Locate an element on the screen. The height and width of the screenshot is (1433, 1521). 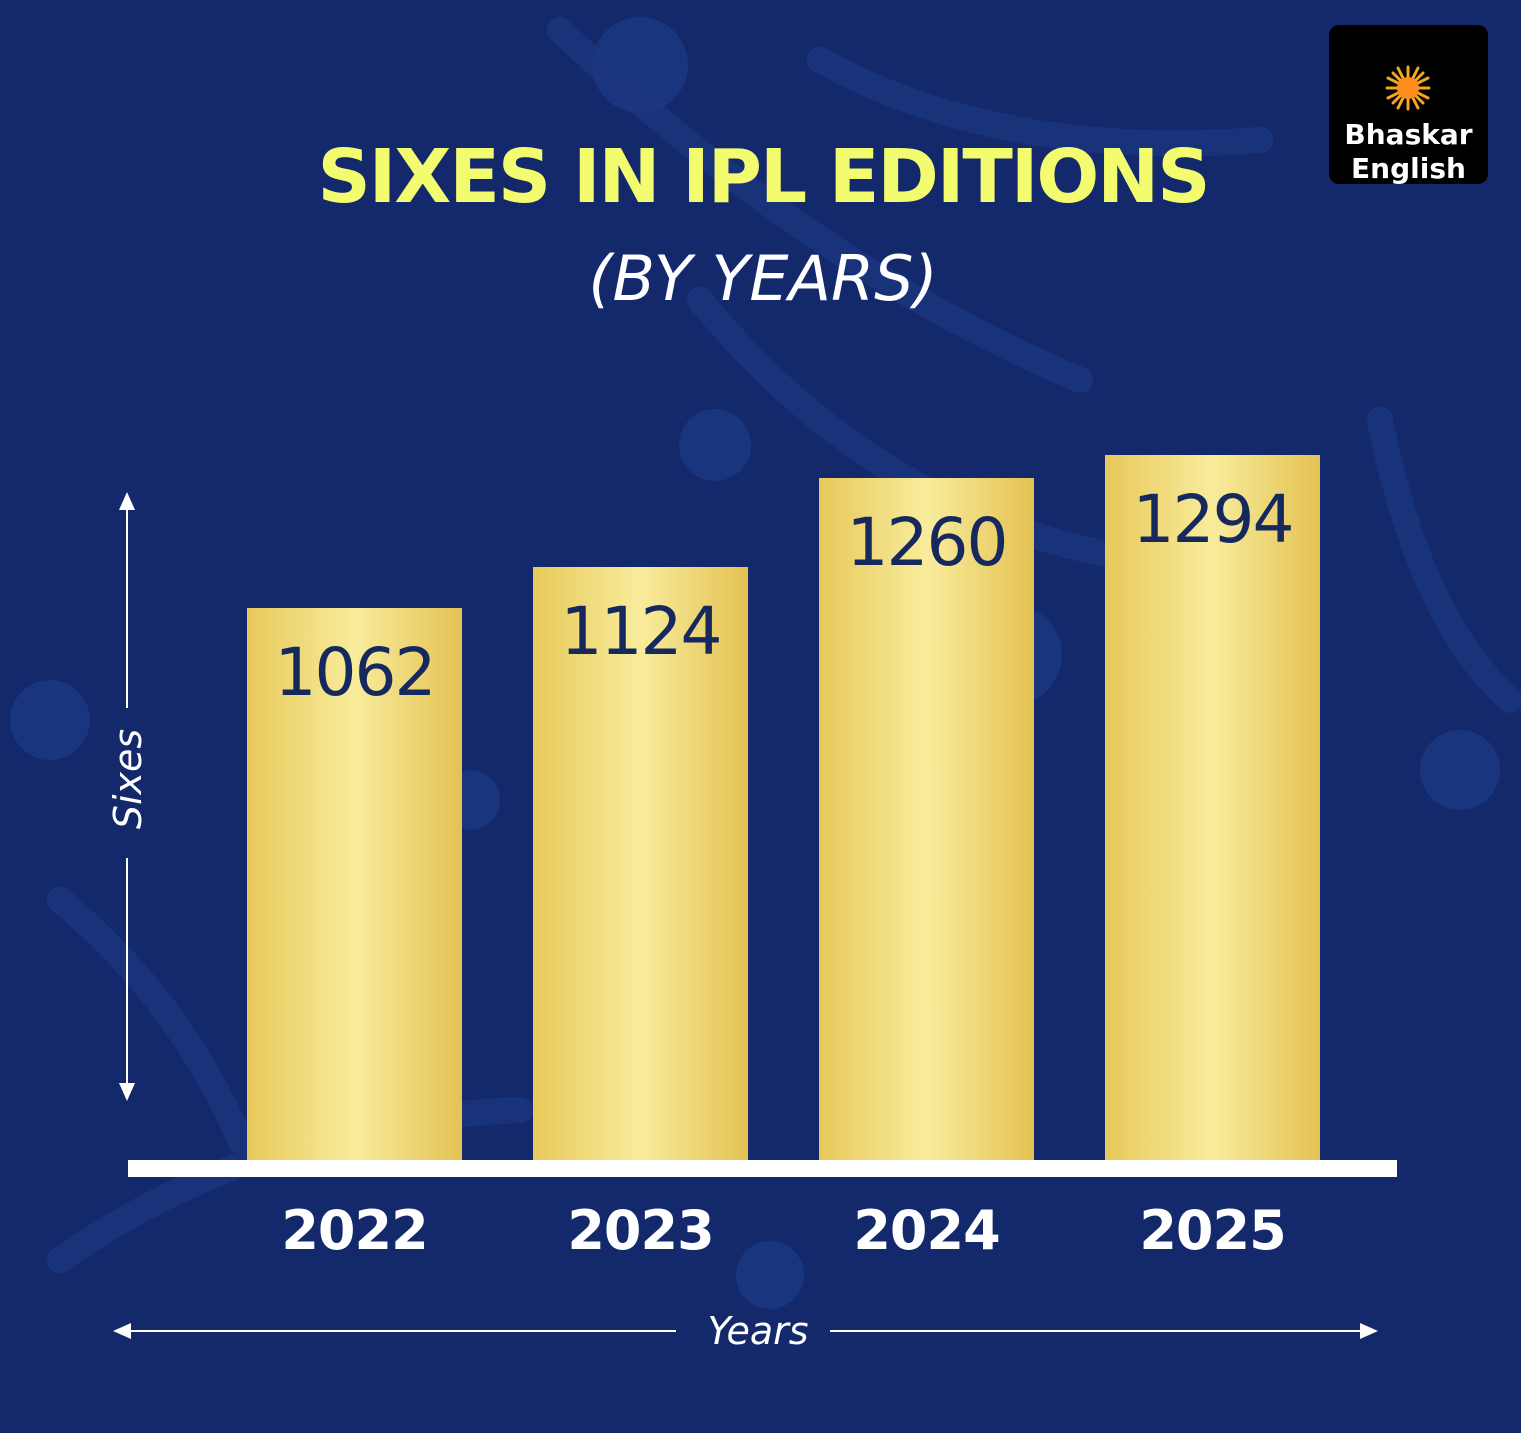
bar-2022: 1062 is located at coordinates (354, 883).